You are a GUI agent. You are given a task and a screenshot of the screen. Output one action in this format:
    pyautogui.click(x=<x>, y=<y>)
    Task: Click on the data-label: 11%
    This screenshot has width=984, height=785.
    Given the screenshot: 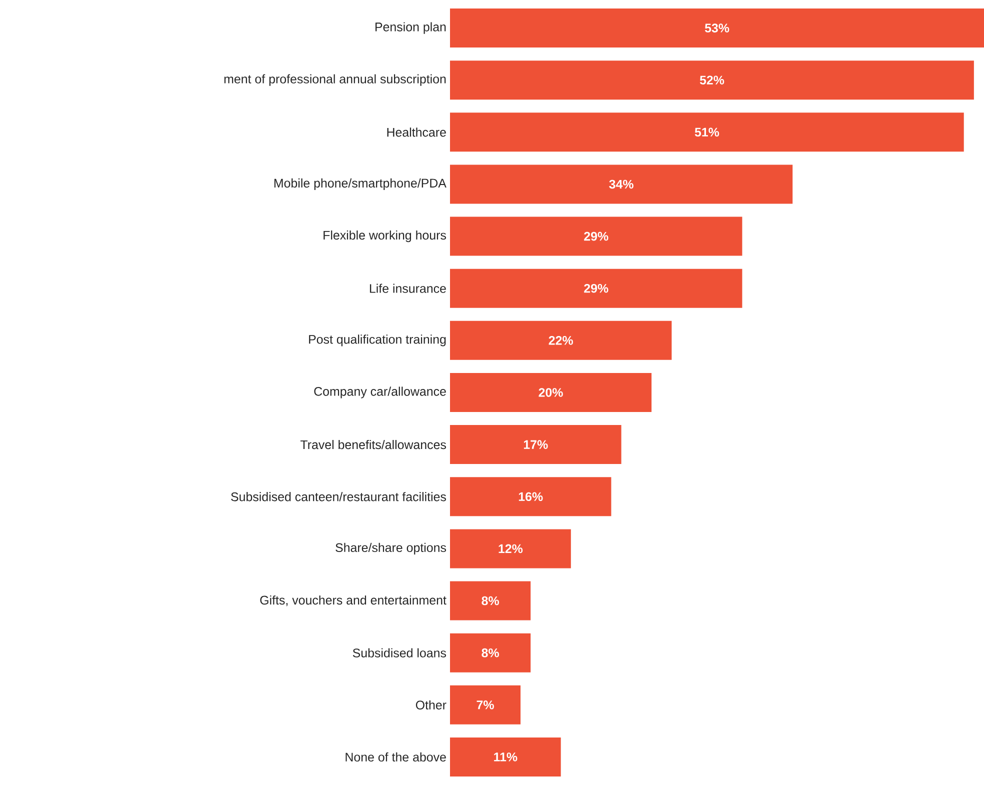 What is the action you would take?
    pyautogui.click(x=506, y=757)
    